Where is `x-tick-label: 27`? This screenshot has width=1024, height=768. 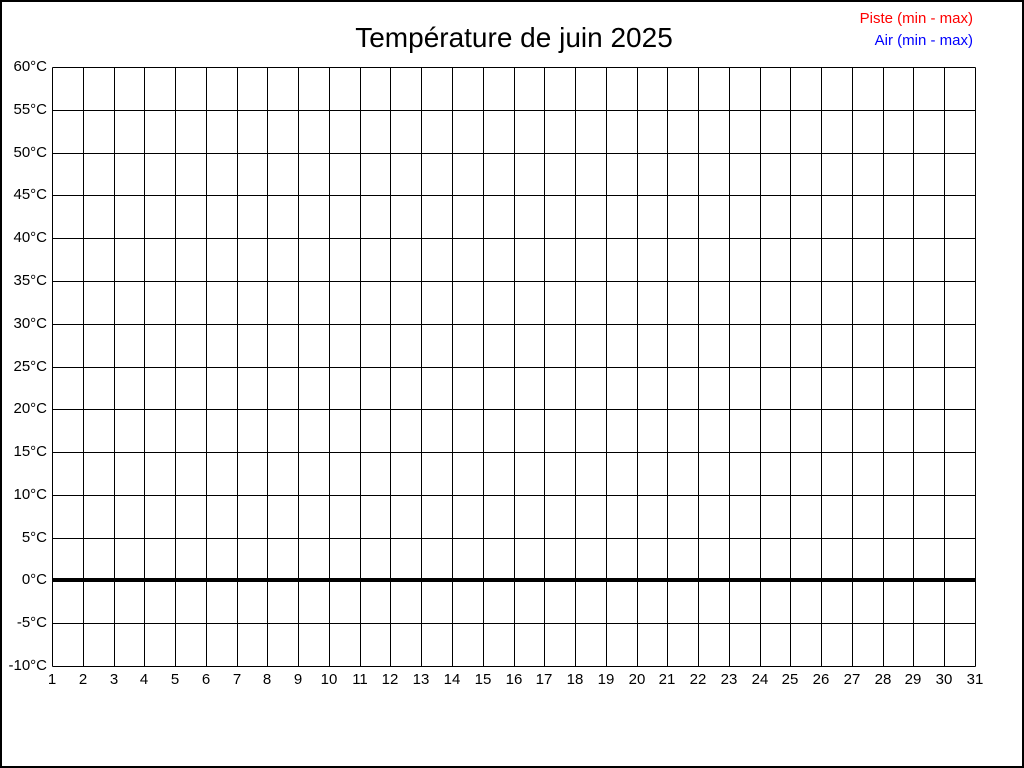
x-tick-label: 27 is located at coordinates (852, 679).